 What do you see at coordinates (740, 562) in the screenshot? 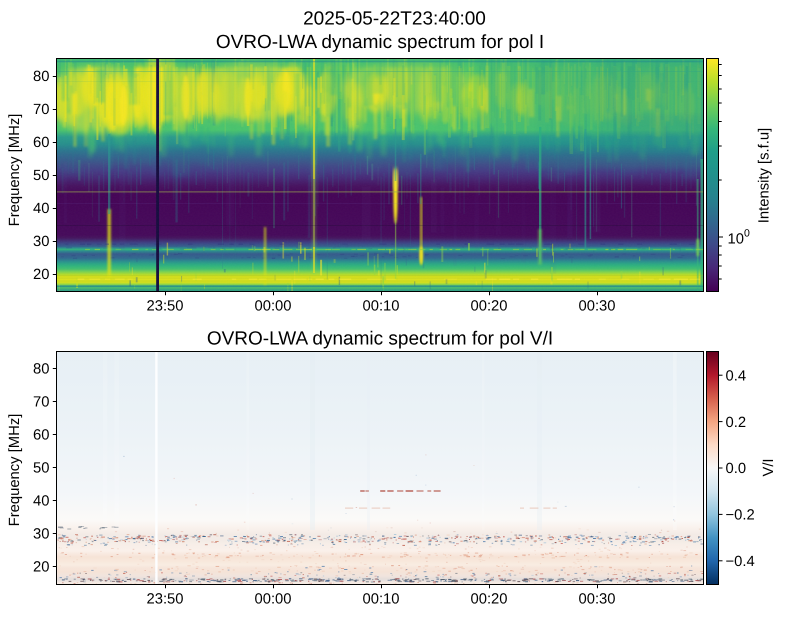
I see `svg-text: −0.4` at bounding box center [740, 562].